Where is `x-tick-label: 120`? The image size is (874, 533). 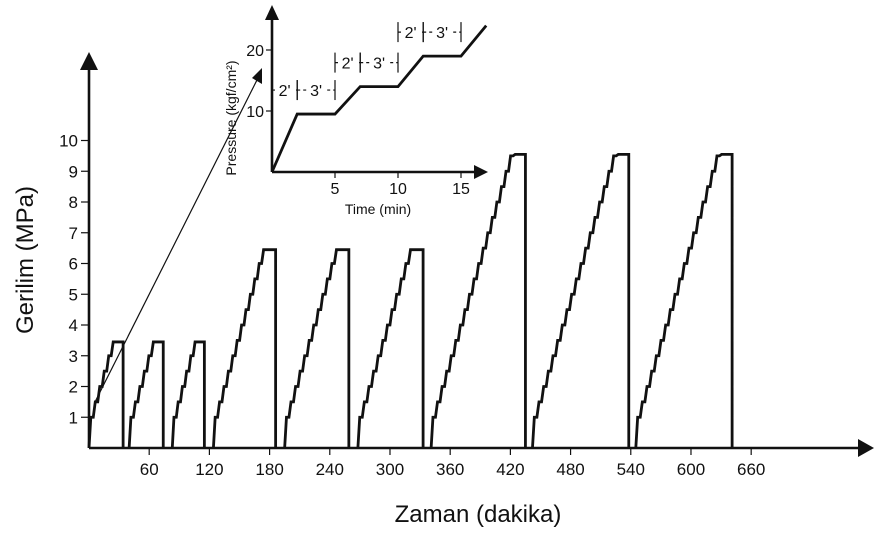 x-tick-label: 120 is located at coordinates (209, 469).